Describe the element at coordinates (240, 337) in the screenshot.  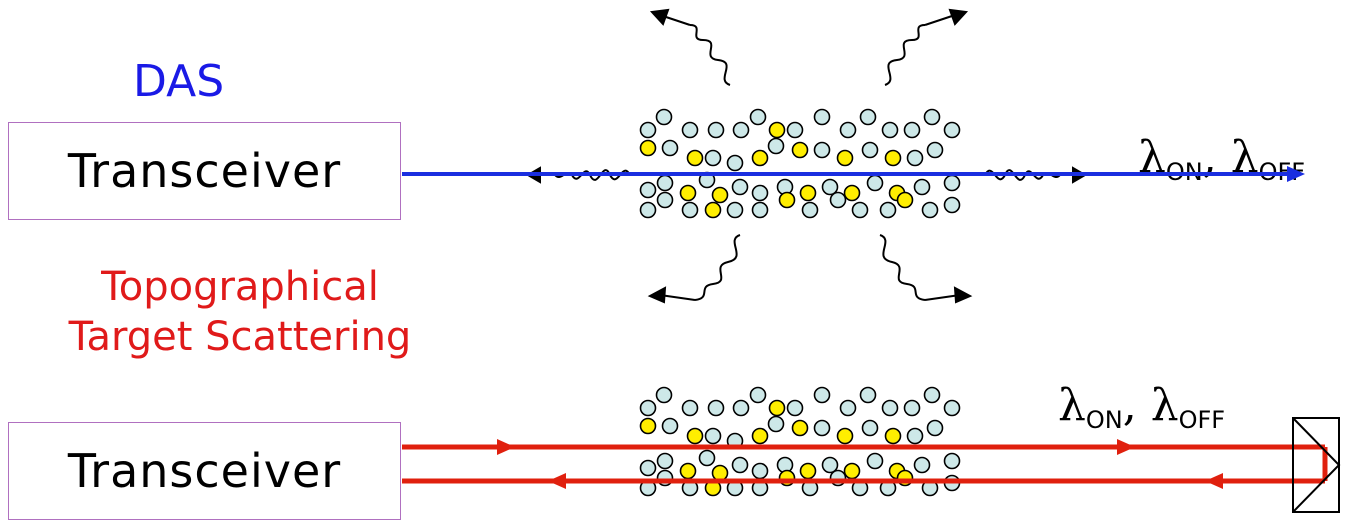
I see `topographical-line2: Target Scattering` at that location.